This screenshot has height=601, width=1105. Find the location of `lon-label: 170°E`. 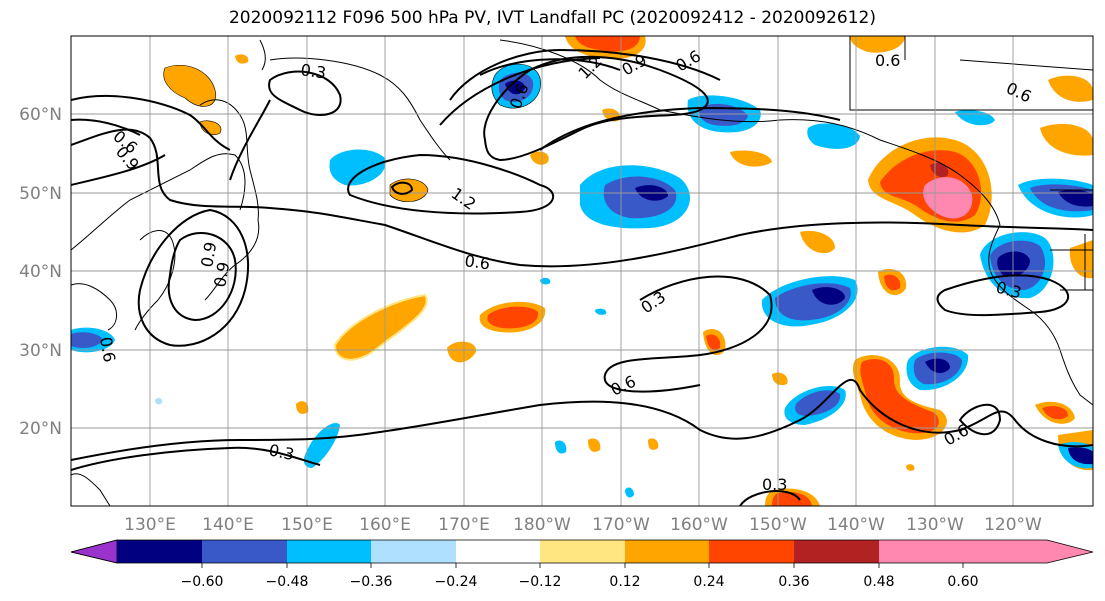

lon-label: 170°E is located at coordinates (464, 525).